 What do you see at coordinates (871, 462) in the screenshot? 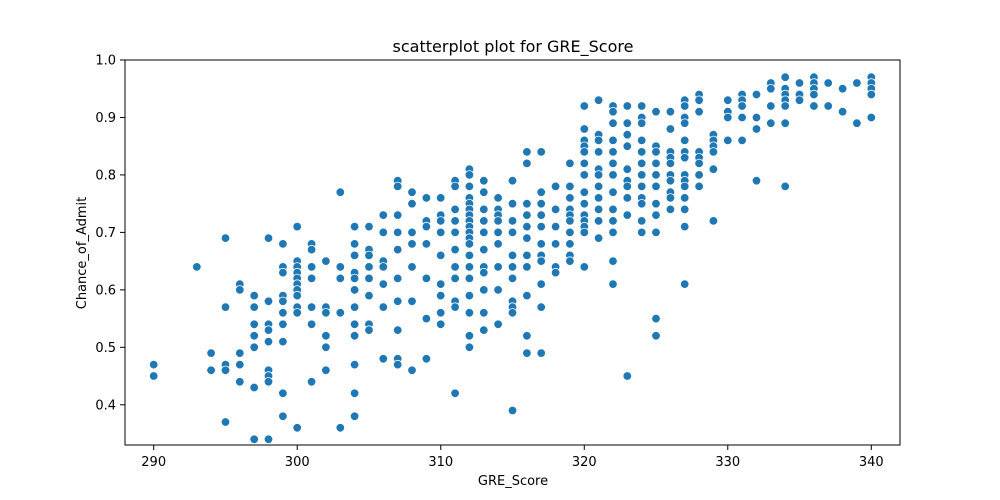
I see `x-tick-label: 340` at bounding box center [871, 462].